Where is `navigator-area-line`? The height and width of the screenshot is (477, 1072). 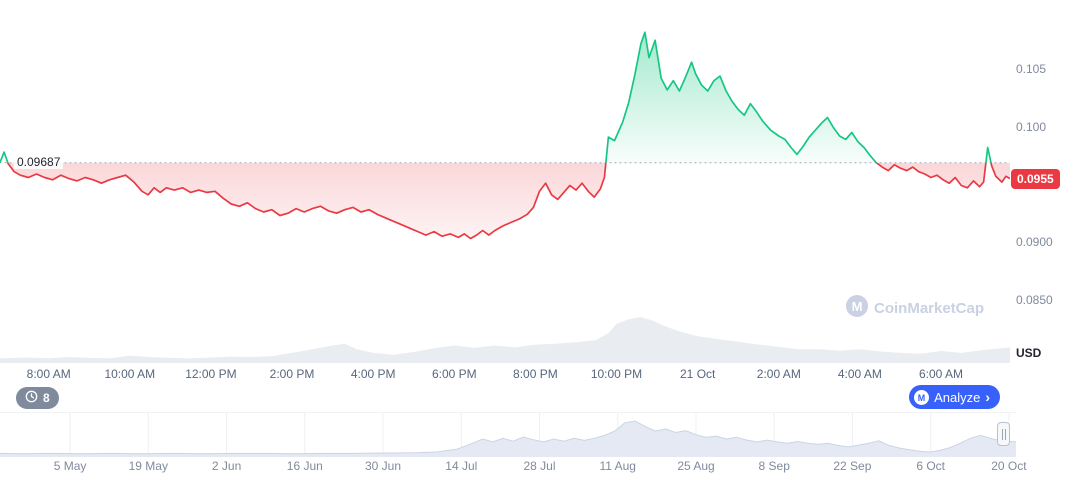
navigator-area-line is located at coordinates (508, 437).